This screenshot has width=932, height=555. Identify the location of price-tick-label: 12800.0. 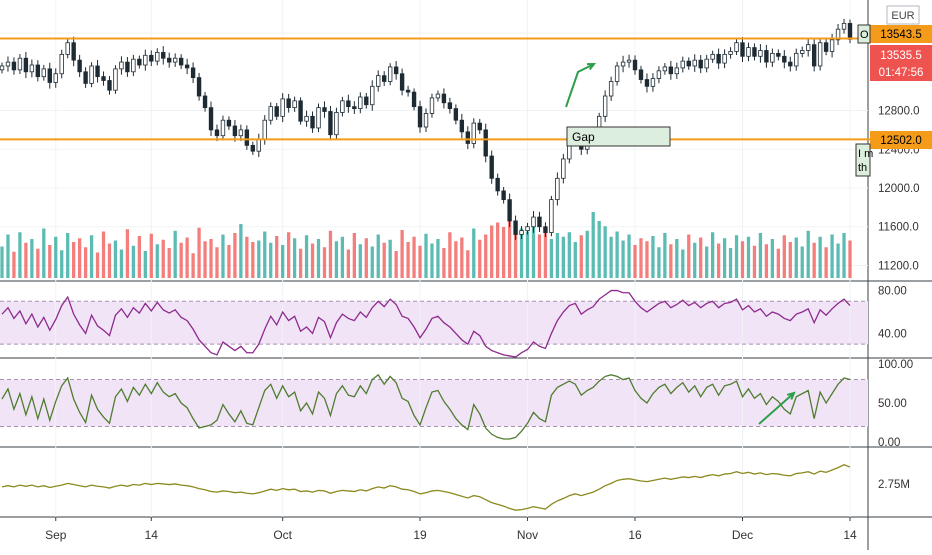
(899, 112).